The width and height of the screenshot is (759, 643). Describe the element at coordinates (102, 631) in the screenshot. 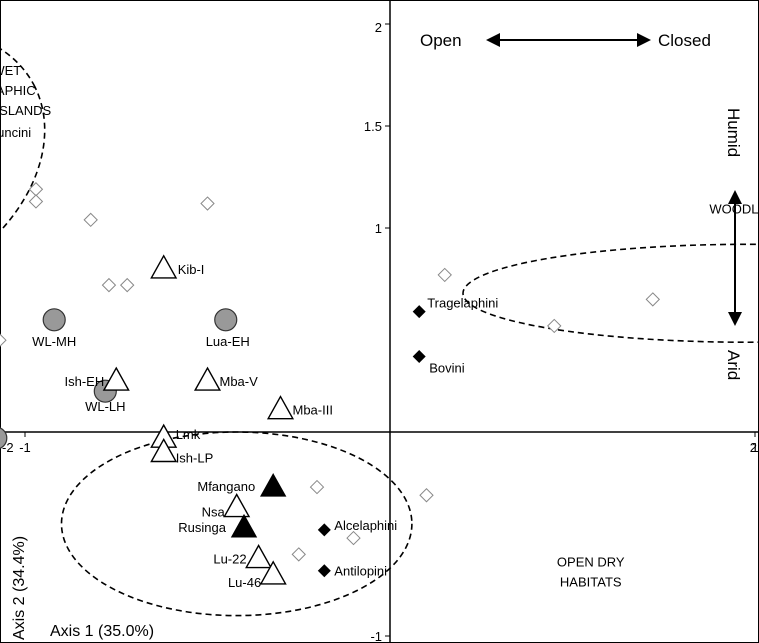

I see `x-axis-title: Axis 1 (35.0%)` at that location.